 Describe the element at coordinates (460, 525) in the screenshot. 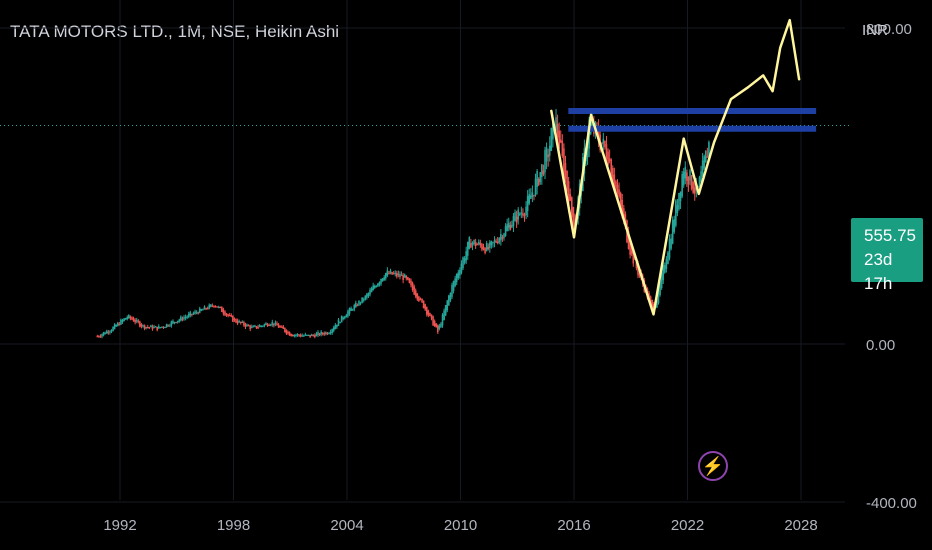

I see `x-tick-label: 2010` at that location.